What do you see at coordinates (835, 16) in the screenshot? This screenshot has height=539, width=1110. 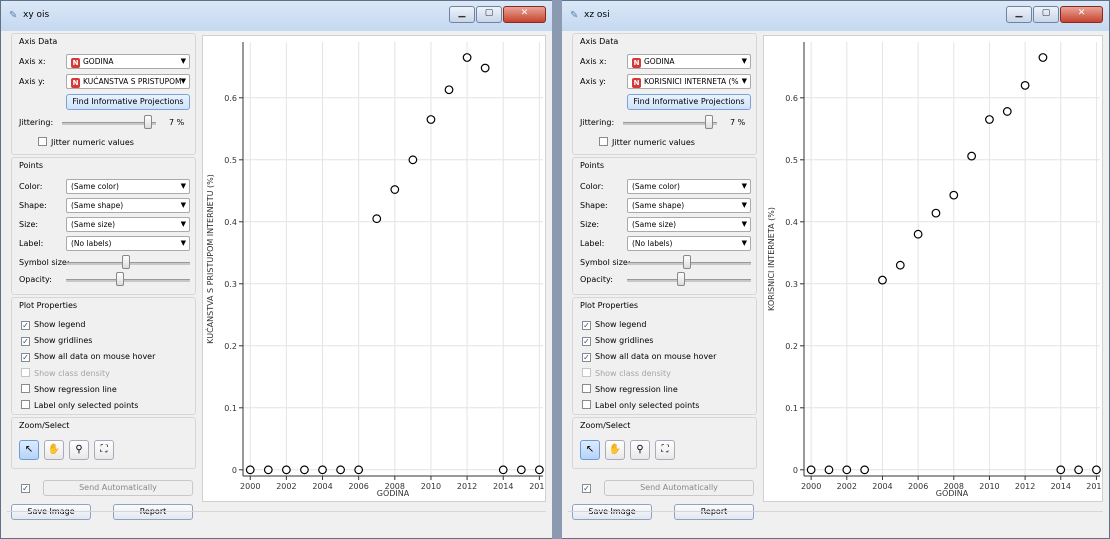 I see `title-bar: ✎ xz osi ▁ ▢ ✕` at bounding box center [835, 16].